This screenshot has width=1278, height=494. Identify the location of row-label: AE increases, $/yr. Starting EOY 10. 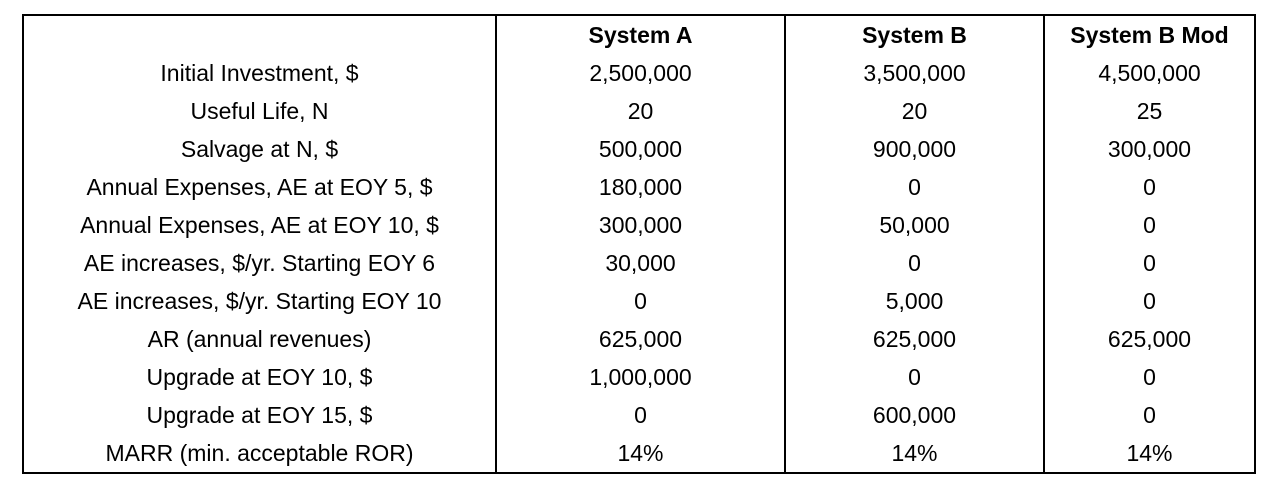
(259, 301).